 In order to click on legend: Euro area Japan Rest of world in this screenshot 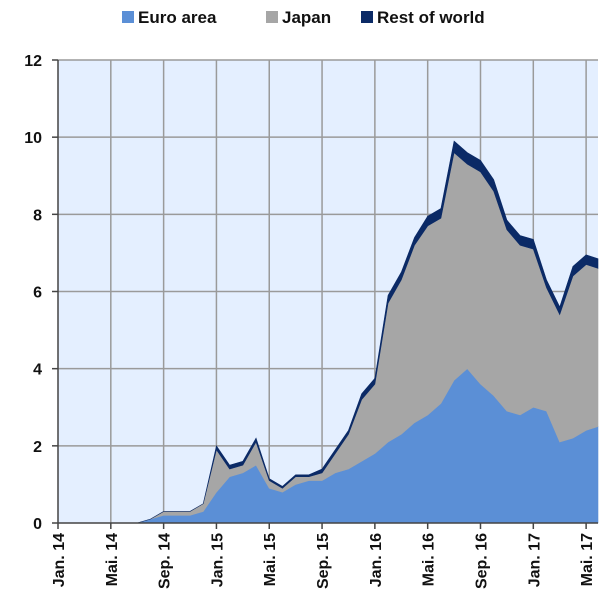, I will do `click(303, 17)`.